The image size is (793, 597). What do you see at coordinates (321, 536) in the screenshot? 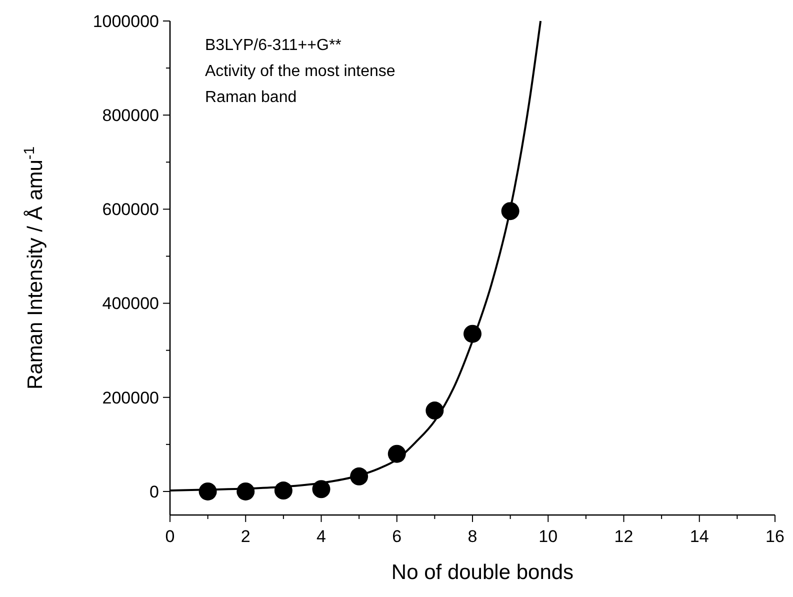
I see `x-tick-label: 4` at bounding box center [321, 536].